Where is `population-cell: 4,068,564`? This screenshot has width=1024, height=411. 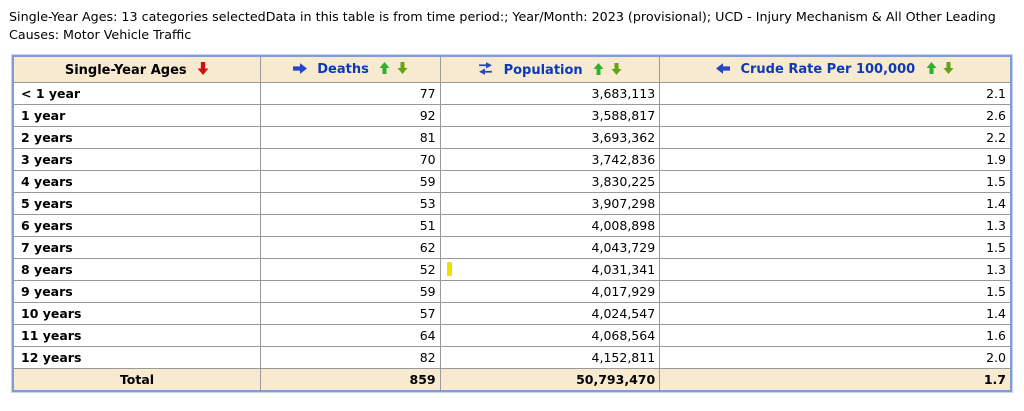 population-cell: 4,068,564 is located at coordinates (549, 335).